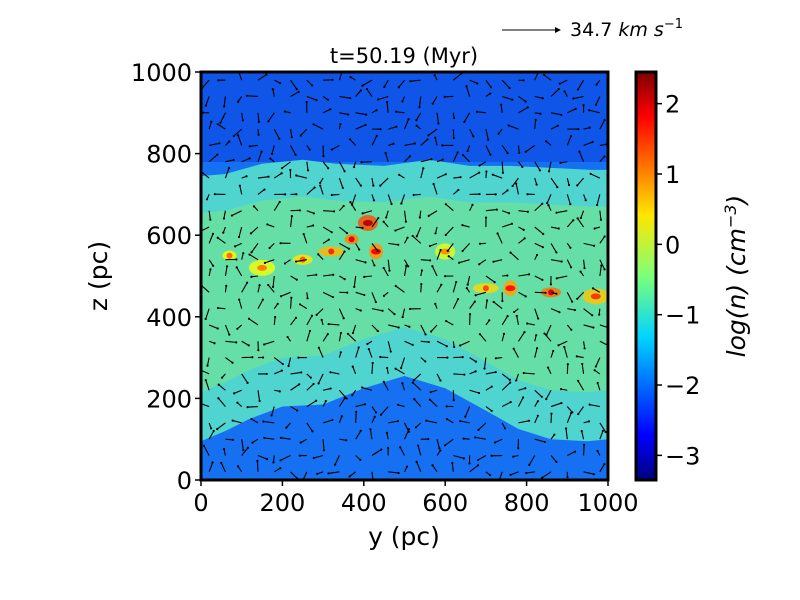 Image resolution: width=800 pixels, height=600 pixels. Describe the element at coordinates (98, 276) in the screenshot. I see `y-axis-label: z (pc)` at that location.